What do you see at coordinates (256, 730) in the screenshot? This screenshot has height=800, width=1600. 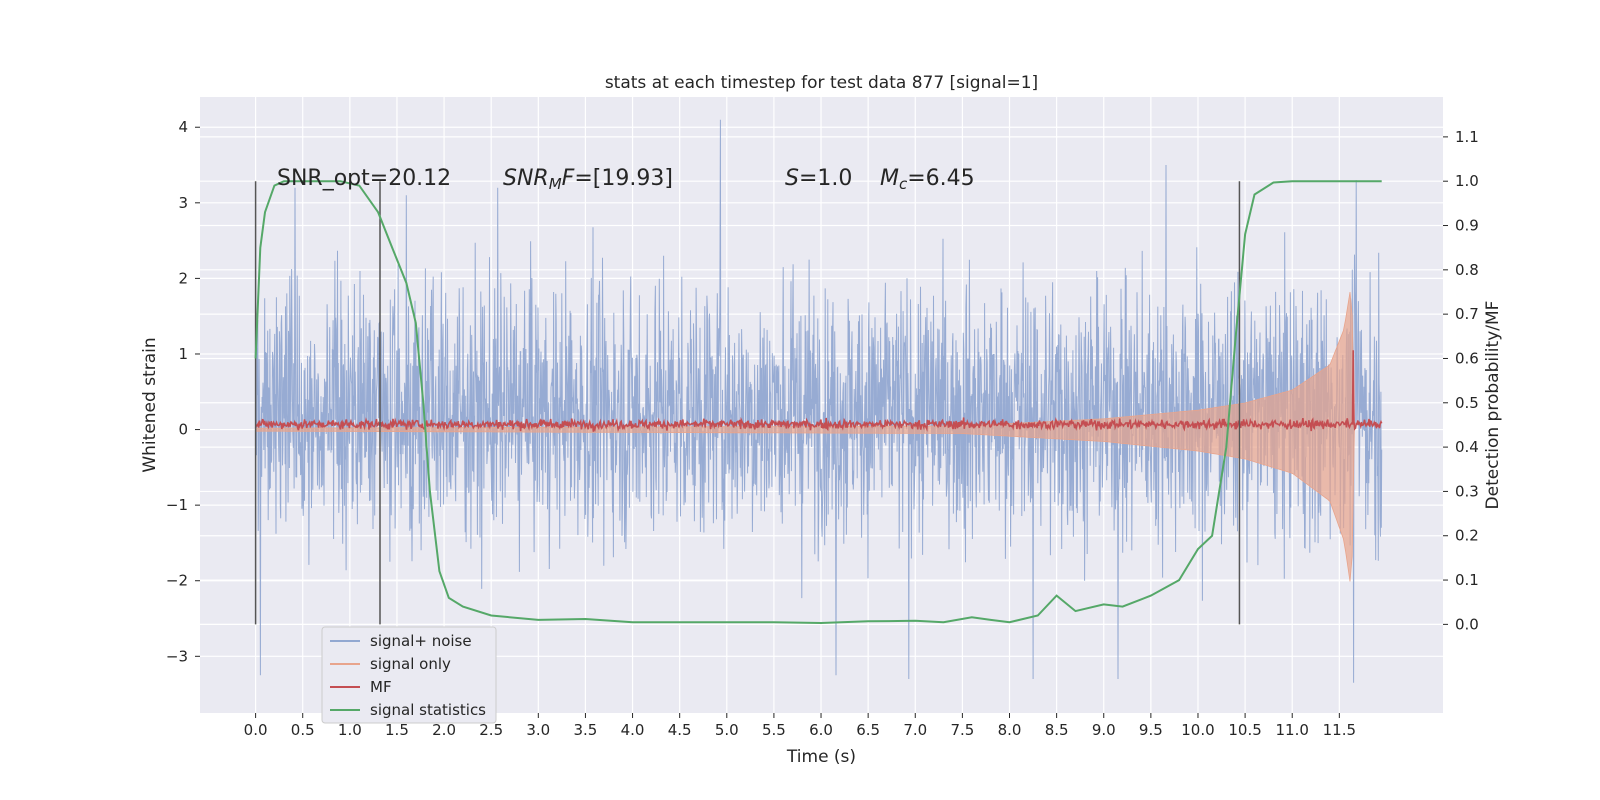 I see `x-tick-label: 0.0` at bounding box center [256, 730].